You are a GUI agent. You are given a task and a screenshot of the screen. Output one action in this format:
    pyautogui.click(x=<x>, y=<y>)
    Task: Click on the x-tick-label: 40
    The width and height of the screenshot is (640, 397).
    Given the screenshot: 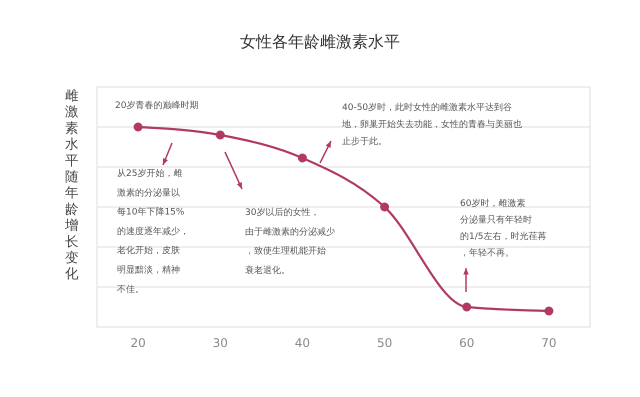 What is the action you would take?
    pyautogui.click(x=302, y=343)
    